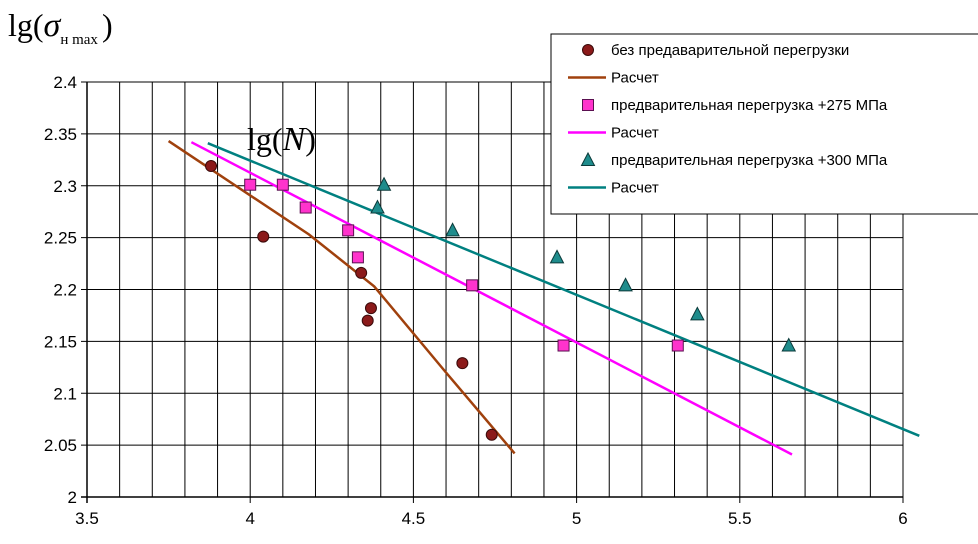  What do you see at coordinates (65, 290) in the screenshot?
I see `y-tick-label: 2.2` at bounding box center [65, 290].